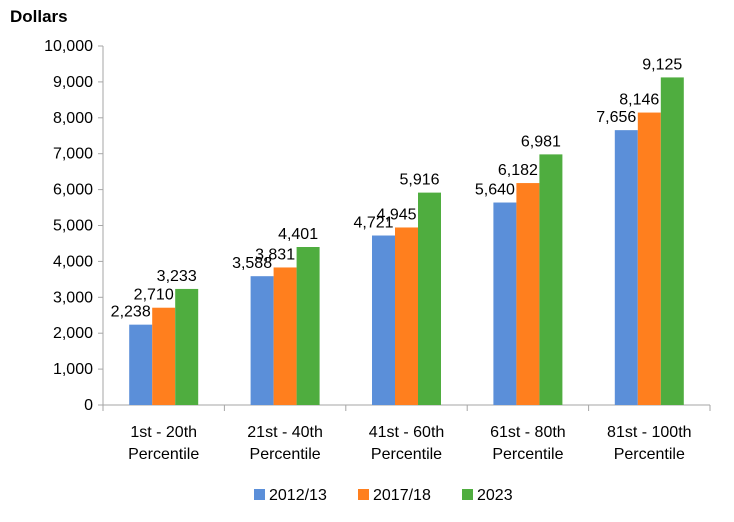  I want to click on data-label: 3,233, so click(177, 276).